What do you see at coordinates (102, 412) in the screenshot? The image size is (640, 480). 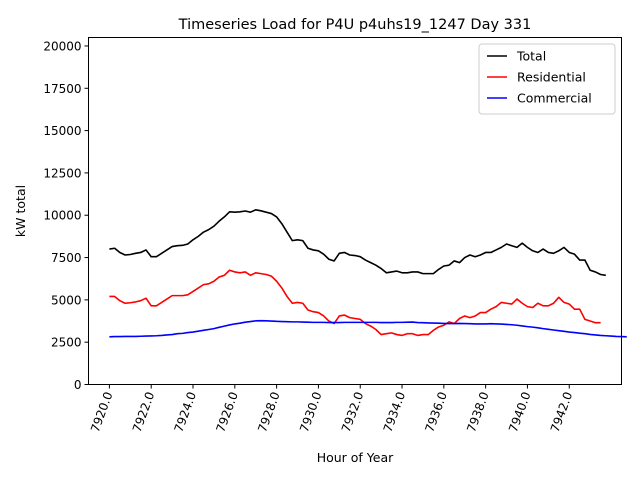 I see `x-tick-label: 7920.0` at bounding box center [102, 412].